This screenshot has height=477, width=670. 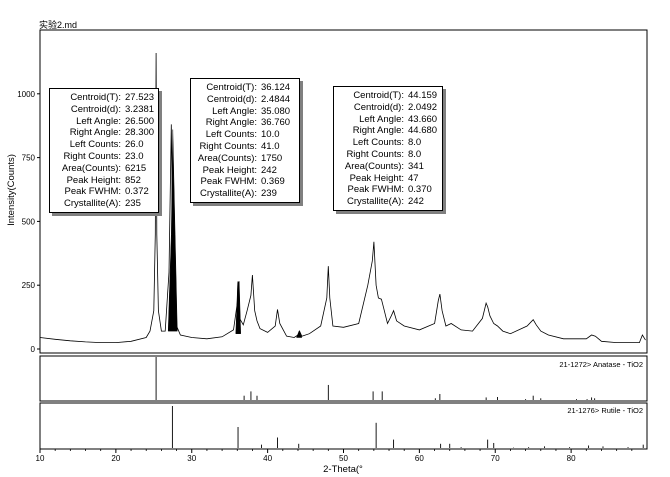 What do you see at coordinates (375, 154) in the screenshot?
I see `peak-info-key: Right Counts:` at bounding box center [375, 154].